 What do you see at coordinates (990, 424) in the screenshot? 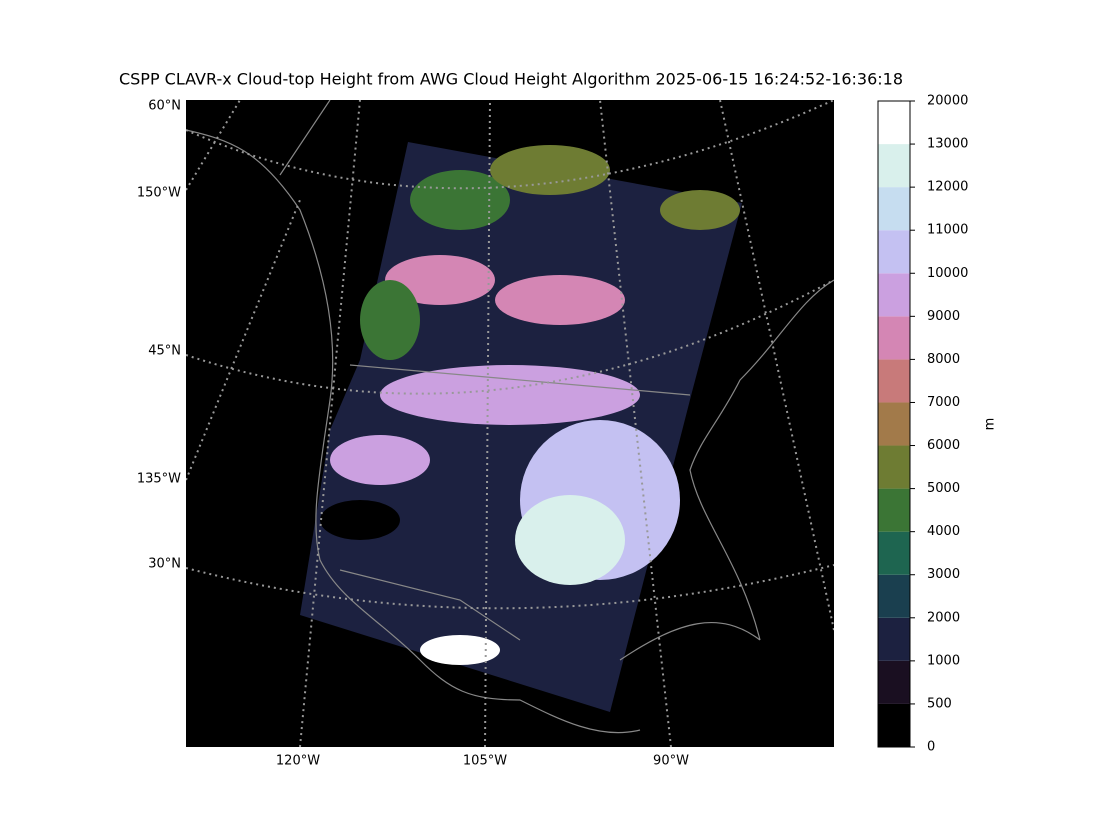
I see `colorbar-label: m` at bounding box center [990, 424].